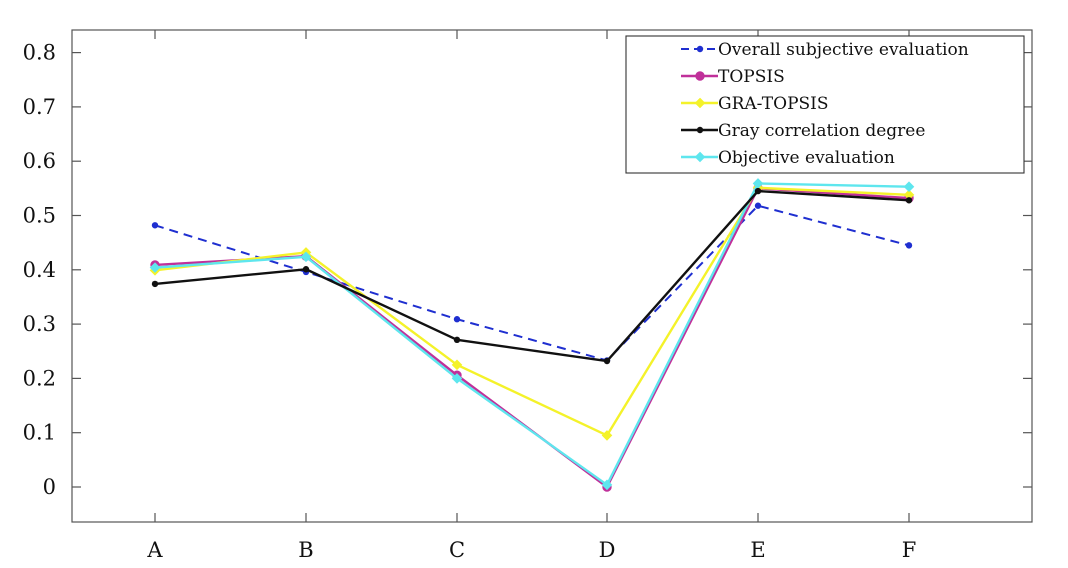  I want to click on legend-label: Overall subjective evaluation, so click(843, 50).